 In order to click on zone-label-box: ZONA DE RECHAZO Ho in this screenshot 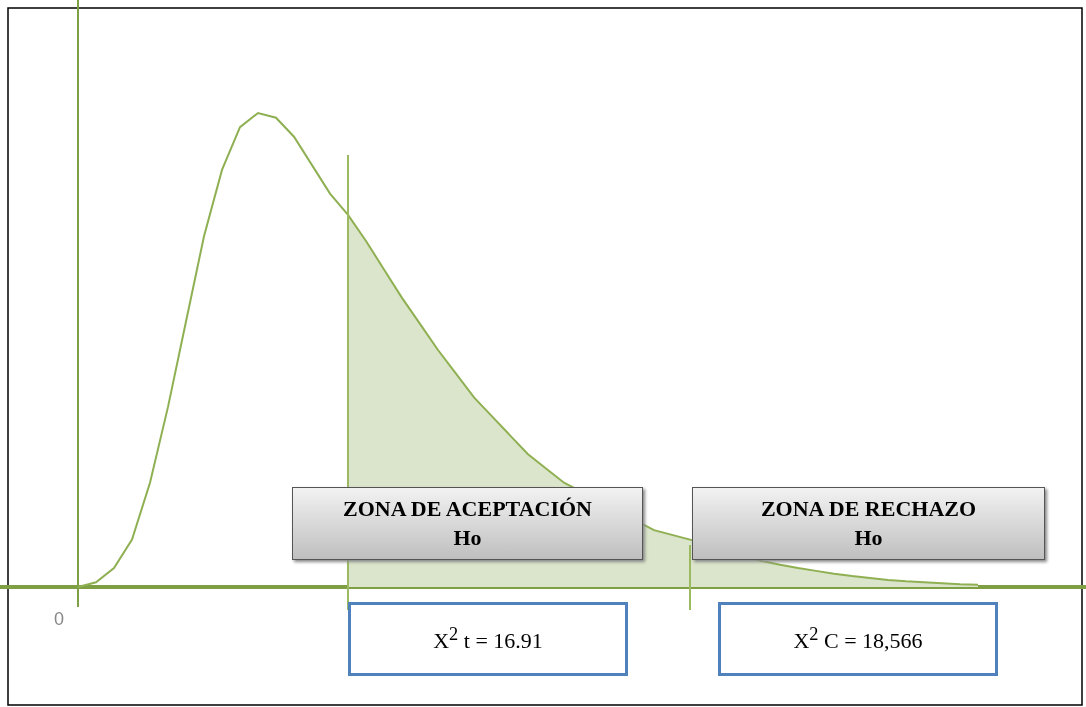, I will do `click(868, 523)`.